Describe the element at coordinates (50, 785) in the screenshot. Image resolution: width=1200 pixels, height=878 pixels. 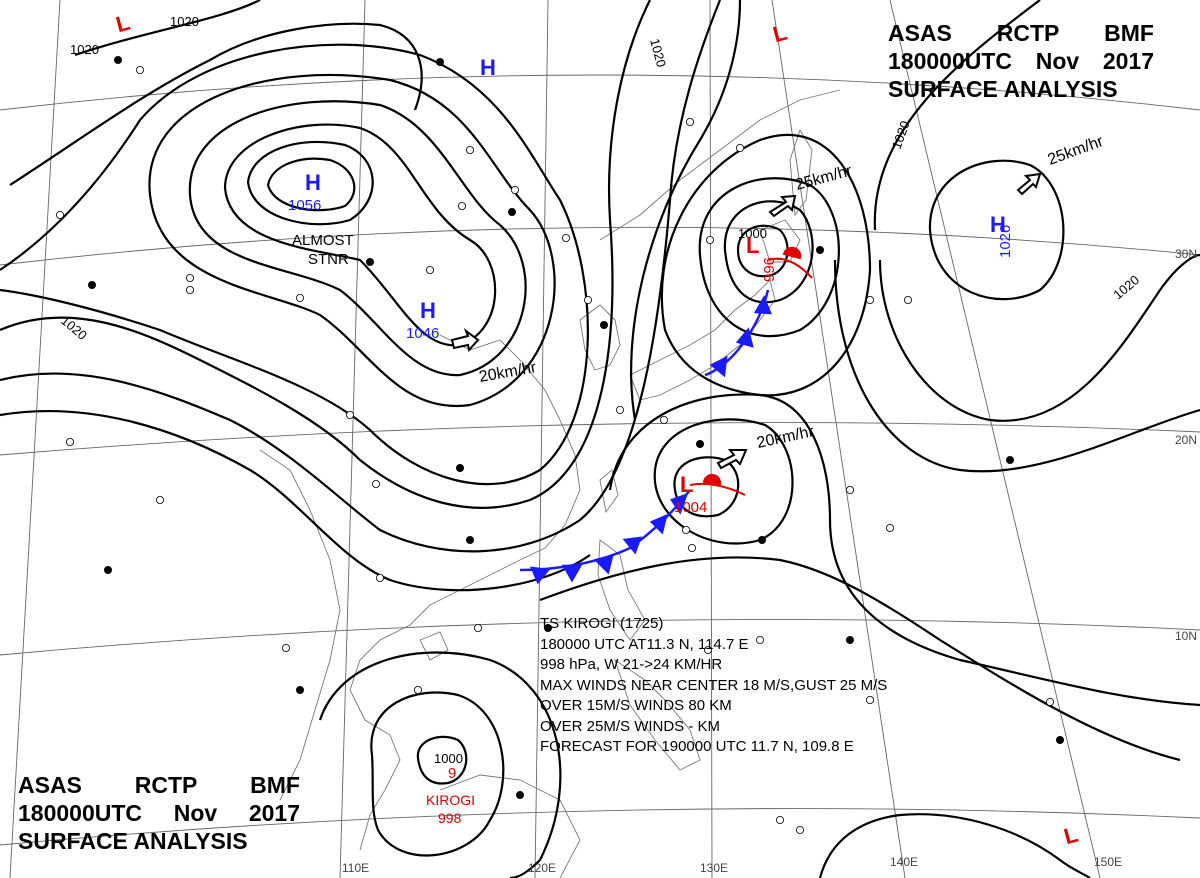
I see `agency-code: ASAS` at that location.